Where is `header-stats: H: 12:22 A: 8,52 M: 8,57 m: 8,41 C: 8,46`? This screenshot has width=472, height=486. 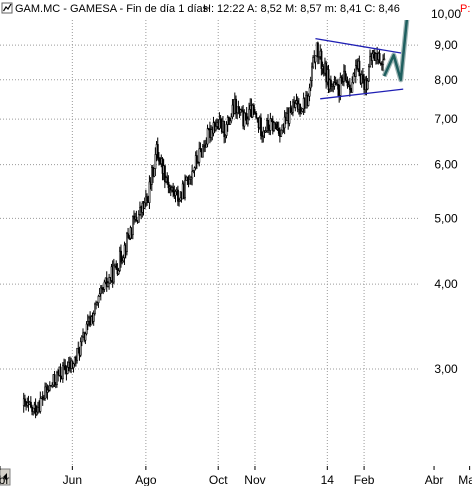
header-stats: H: 12:22 A: 8,52 M: 8,57 m: 8,41 C: 8,46 is located at coordinates (301, 9).